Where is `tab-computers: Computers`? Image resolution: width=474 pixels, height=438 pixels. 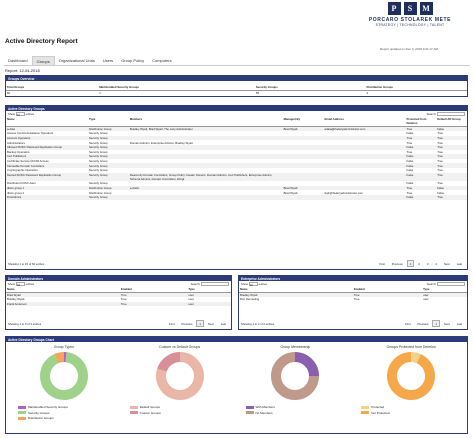
tab-computers: Computers is located at coordinates (162, 60).